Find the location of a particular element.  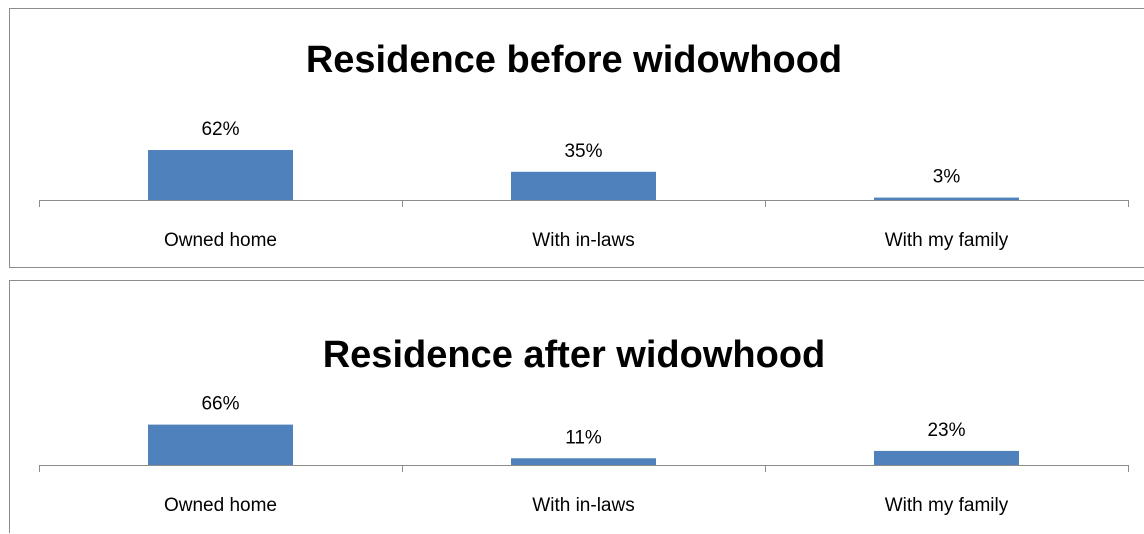

data-label-3: 3% is located at coordinates (947, 177).